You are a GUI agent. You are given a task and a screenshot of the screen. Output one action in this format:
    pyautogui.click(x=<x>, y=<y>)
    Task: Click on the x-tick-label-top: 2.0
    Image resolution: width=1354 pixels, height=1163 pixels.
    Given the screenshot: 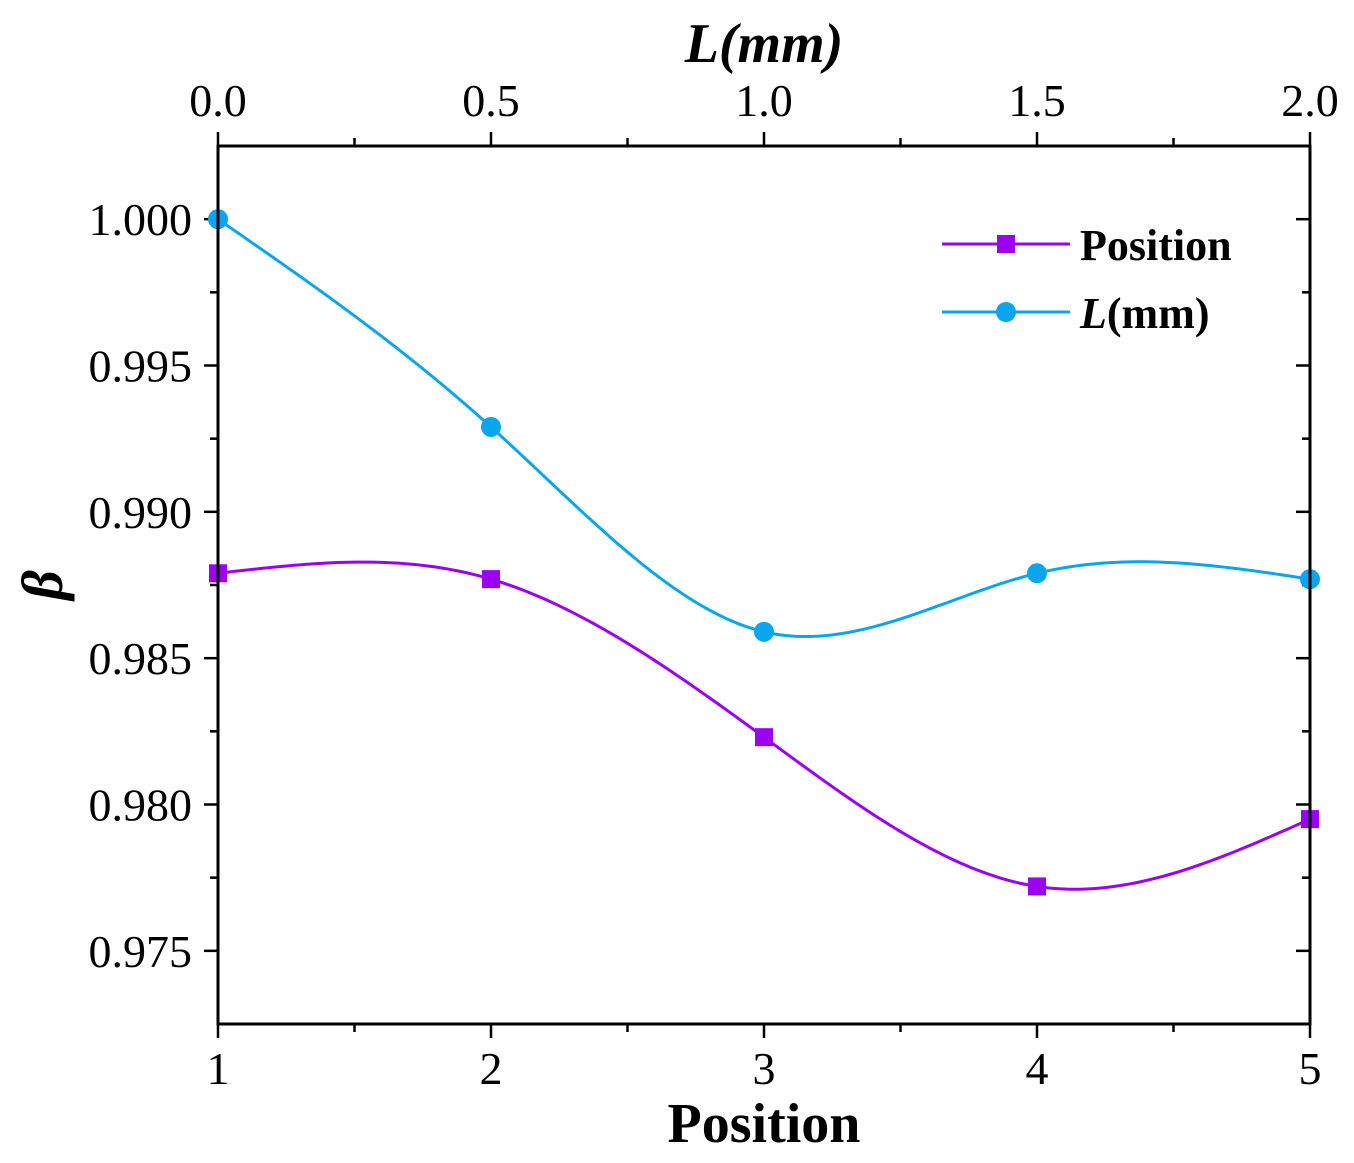 What is the action you would take?
    pyautogui.click(x=1310, y=100)
    